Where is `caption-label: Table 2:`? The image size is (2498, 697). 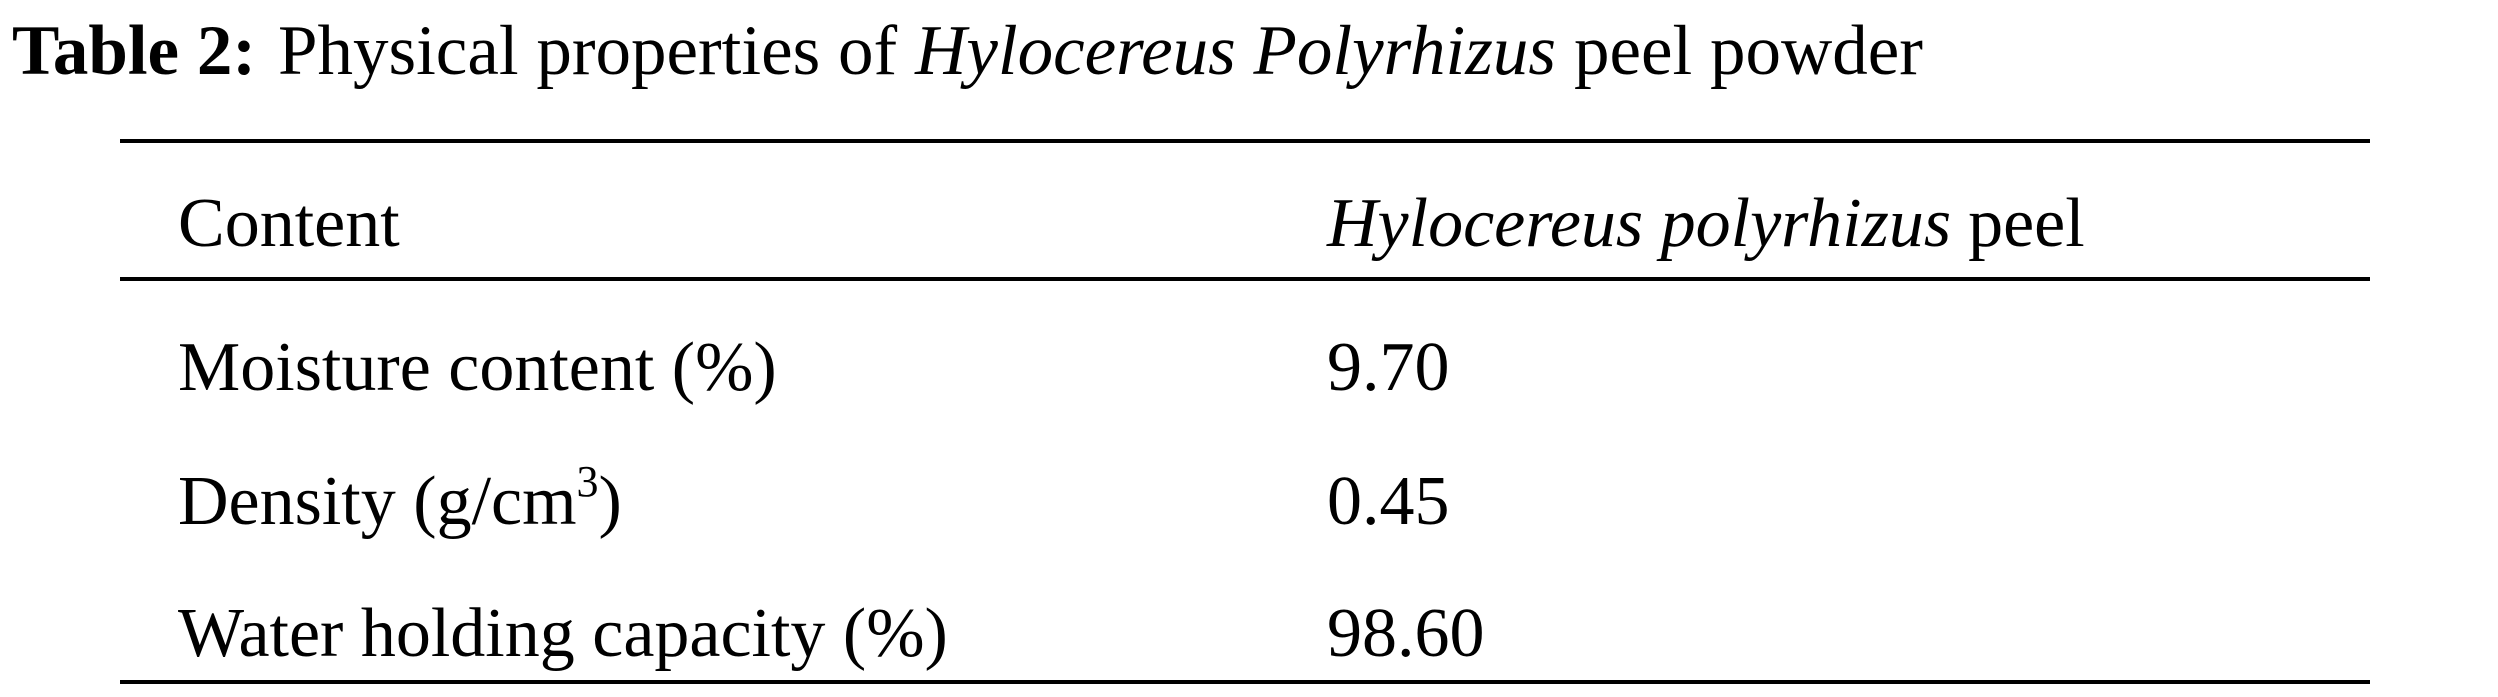 caption-label: Table 2: is located at coordinates (134, 51).